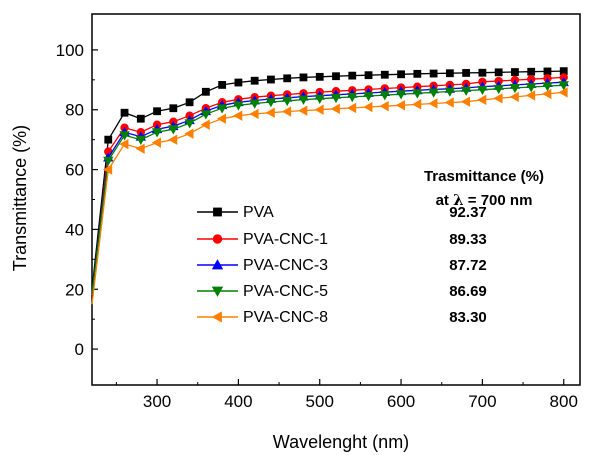 The width and height of the screenshot is (593, 455). Describe the element at coordinates (238, 401) in the screenshot. I see `x-tick-label: 400` at that location.